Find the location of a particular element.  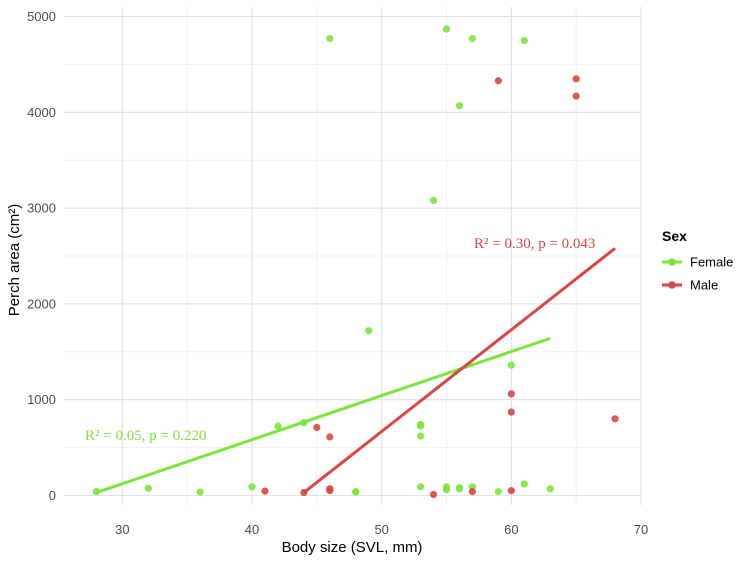

x-tick-label: 40 is located at coordinates (252, 529).